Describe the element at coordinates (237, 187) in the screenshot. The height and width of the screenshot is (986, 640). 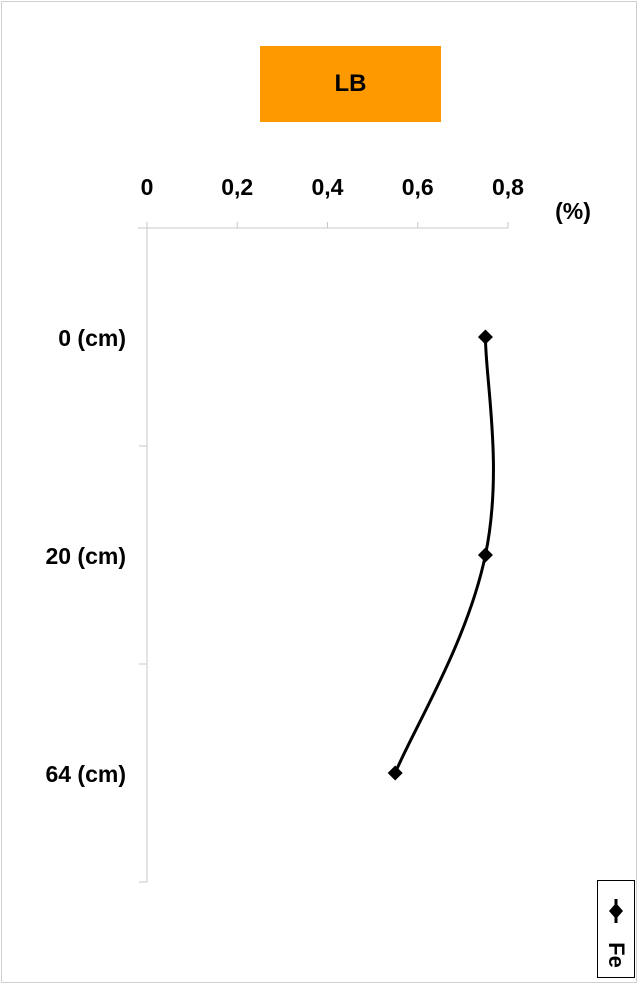
I see `x-tick-label: 0,2` at that location.